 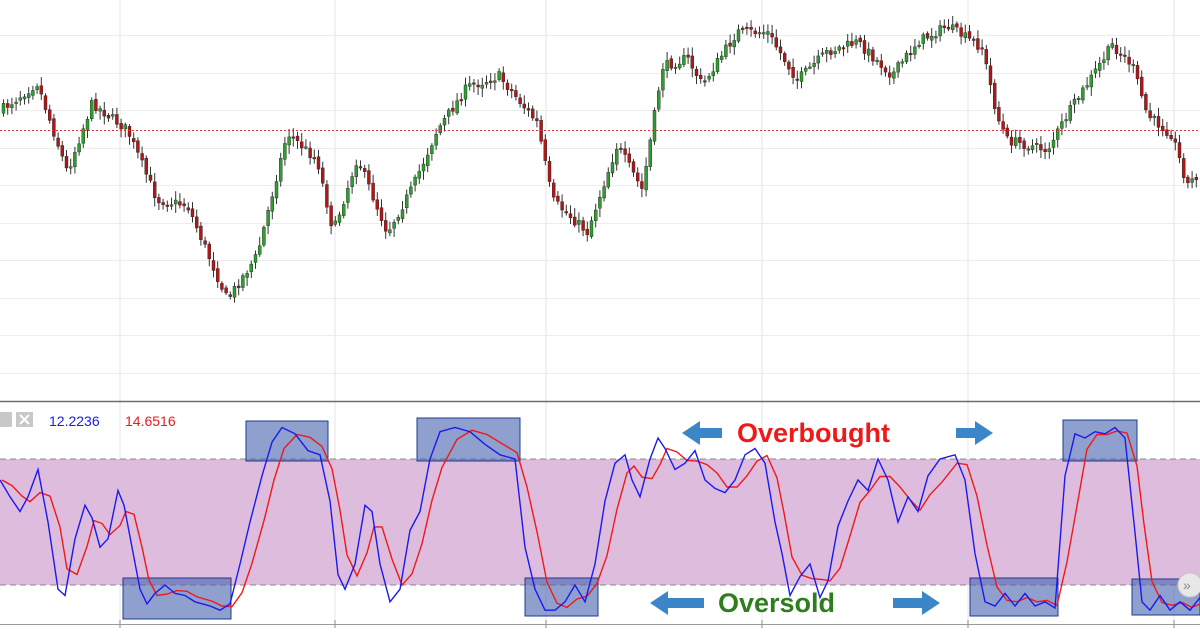 I want to click on scroll-right-button, so click(x=1188, y=585).